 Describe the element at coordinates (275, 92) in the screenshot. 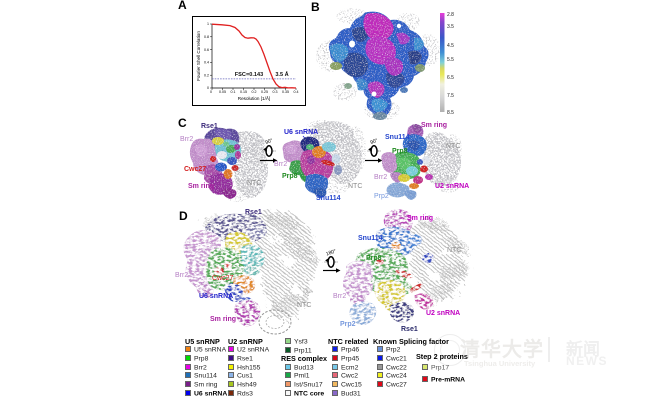

I see `svg-text: 0.3` at that location.